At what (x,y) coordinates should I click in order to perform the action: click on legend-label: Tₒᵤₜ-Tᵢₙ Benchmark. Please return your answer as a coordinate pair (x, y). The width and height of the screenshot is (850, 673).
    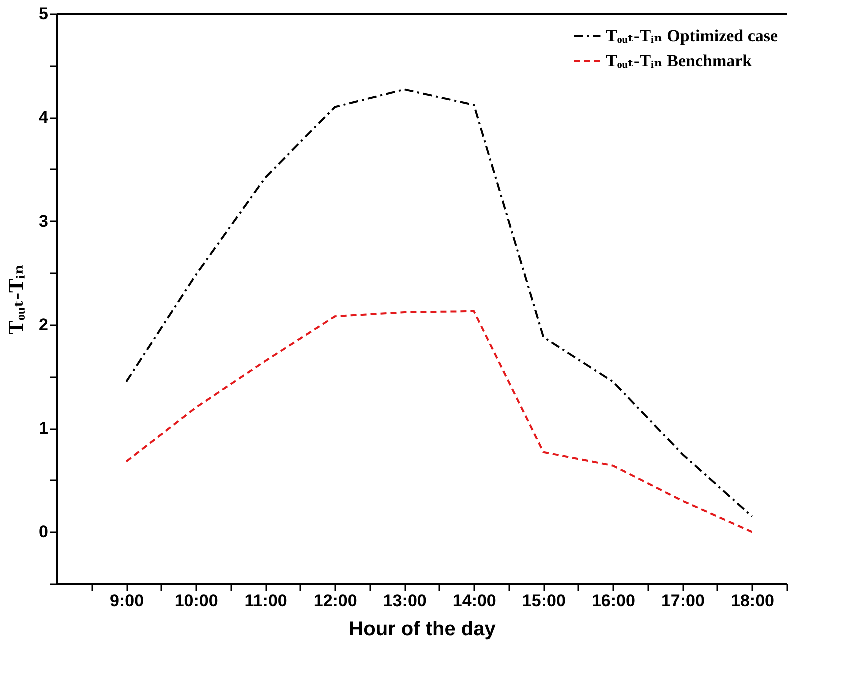
    Looking at the image, I should click on (679, 61).